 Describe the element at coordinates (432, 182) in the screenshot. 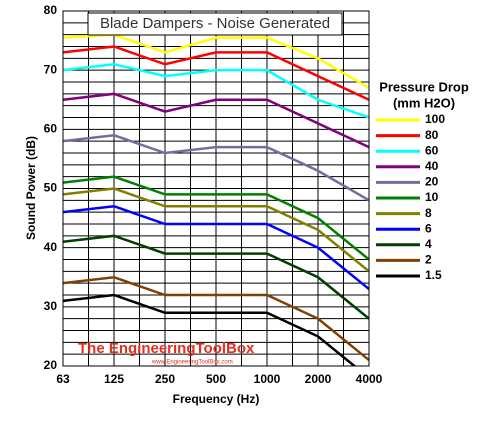

I see `legend-label: 20` at that location.